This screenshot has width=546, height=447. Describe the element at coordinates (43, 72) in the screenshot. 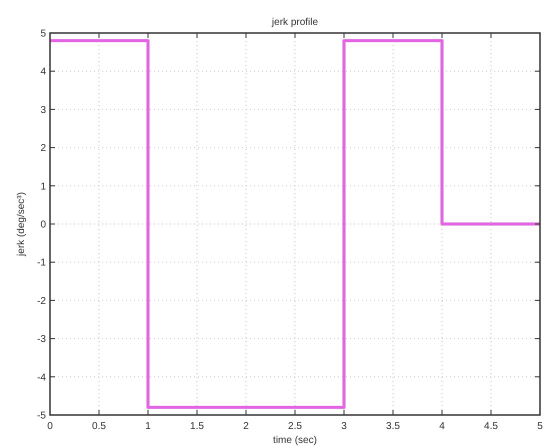

I see `y-tick-label: 4` at that location.